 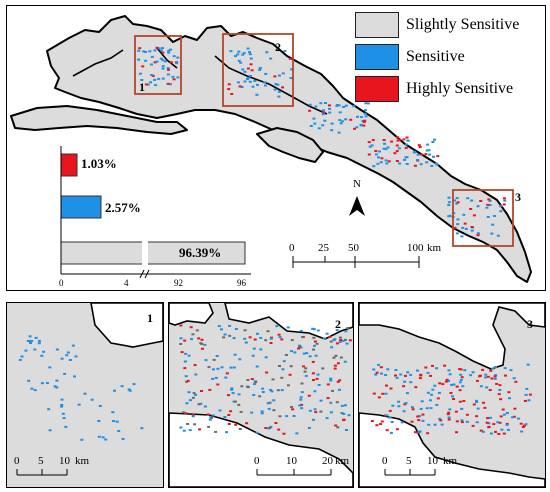 I want to click on inset-scale-tick: 0, so click(x=385, y=461).